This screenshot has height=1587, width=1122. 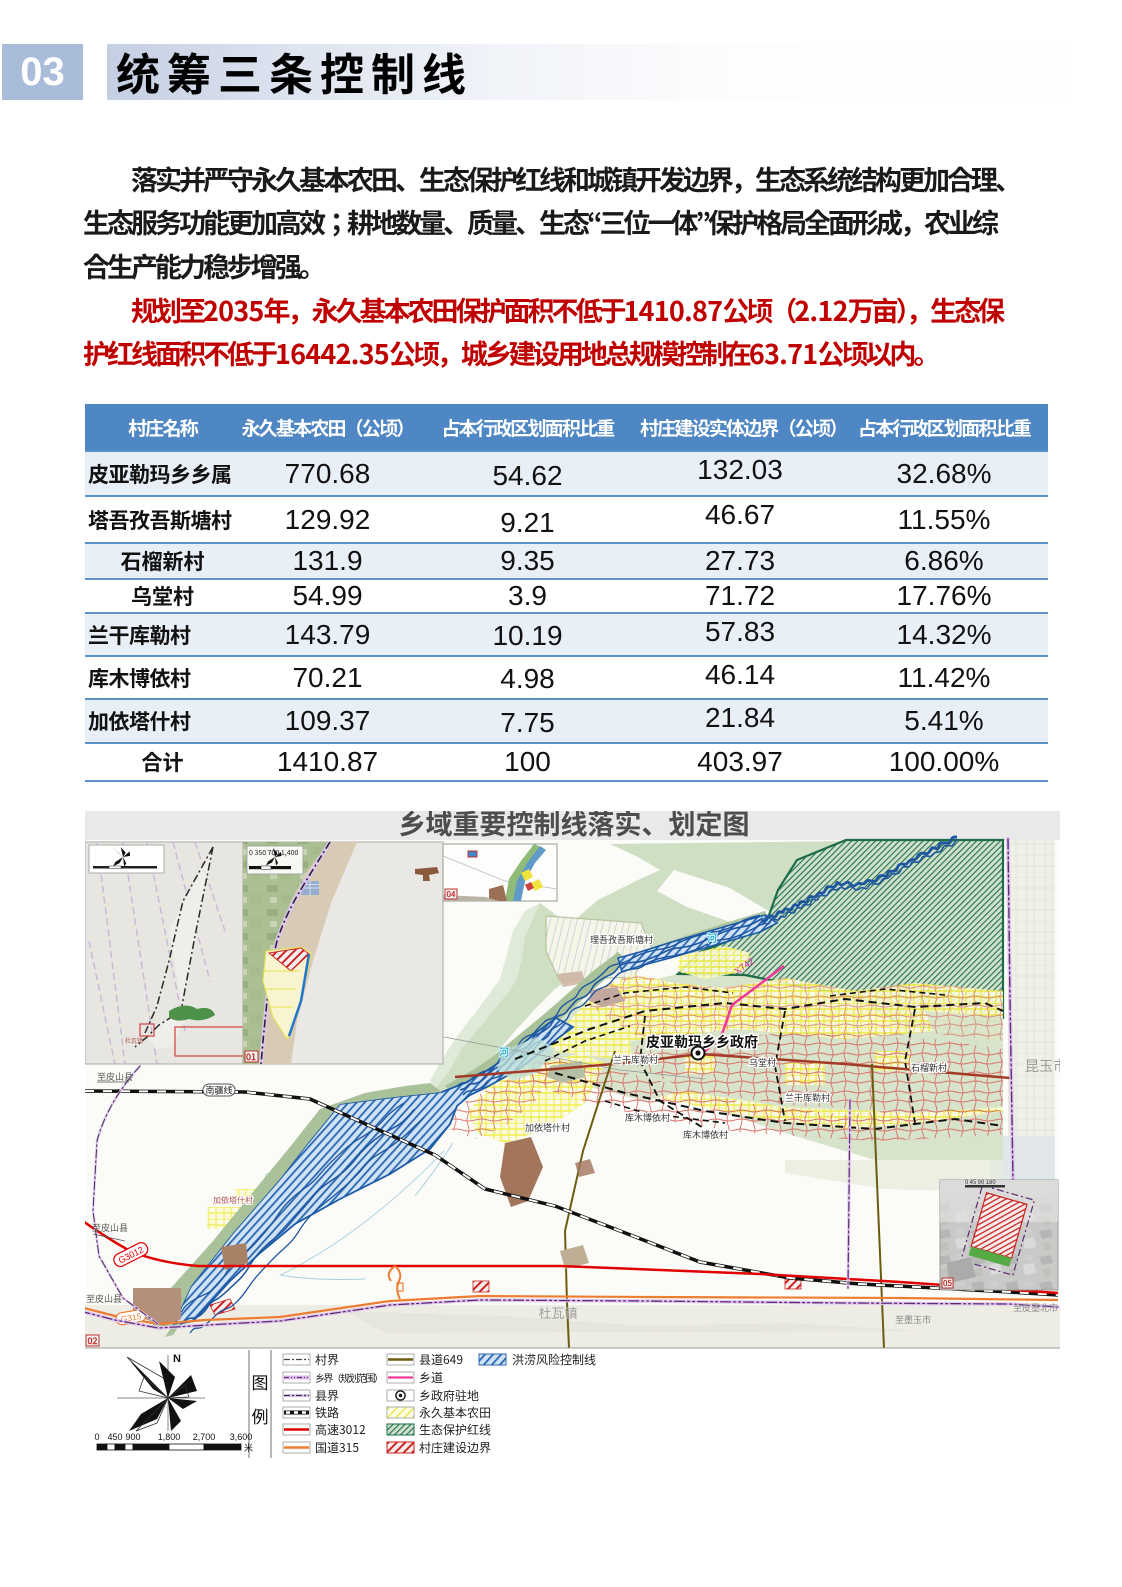 What do you see at coordinates (337, 1447) in the screenshot?
I see `svg-text: 国道315` at bounding box center [337, 1447].